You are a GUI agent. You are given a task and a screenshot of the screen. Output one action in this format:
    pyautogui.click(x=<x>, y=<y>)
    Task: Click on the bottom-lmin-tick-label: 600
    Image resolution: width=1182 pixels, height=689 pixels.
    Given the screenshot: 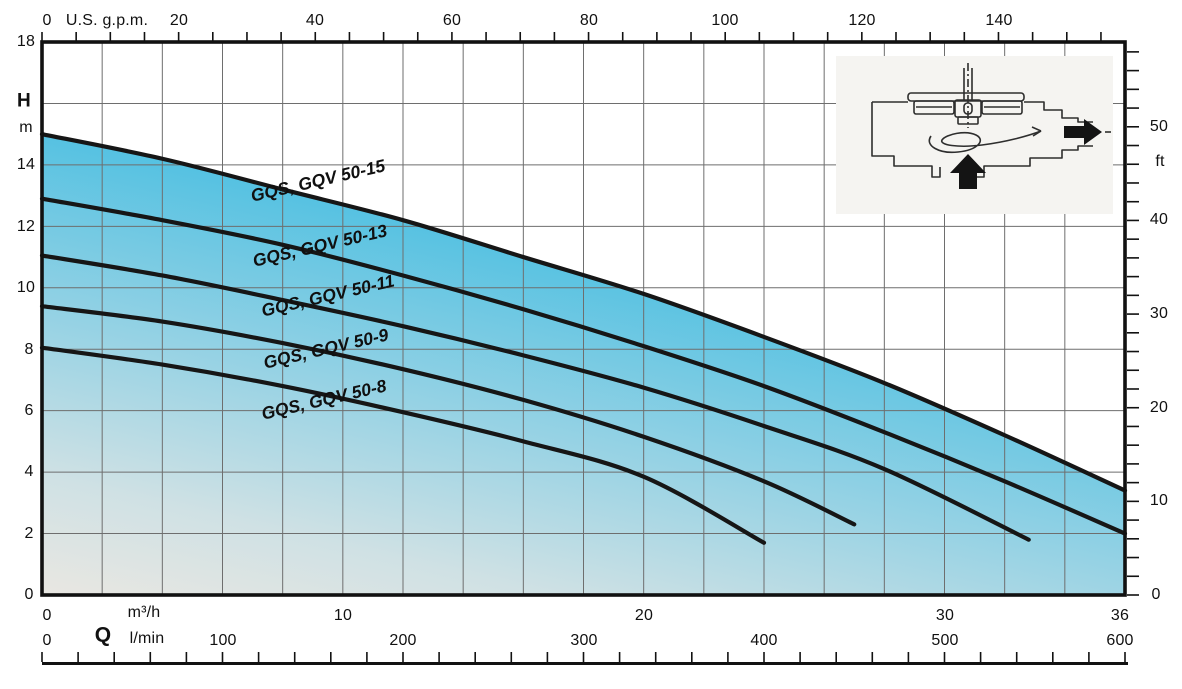 What is the action you would take?
    pyautogui.click(x=1120, y=640)
    